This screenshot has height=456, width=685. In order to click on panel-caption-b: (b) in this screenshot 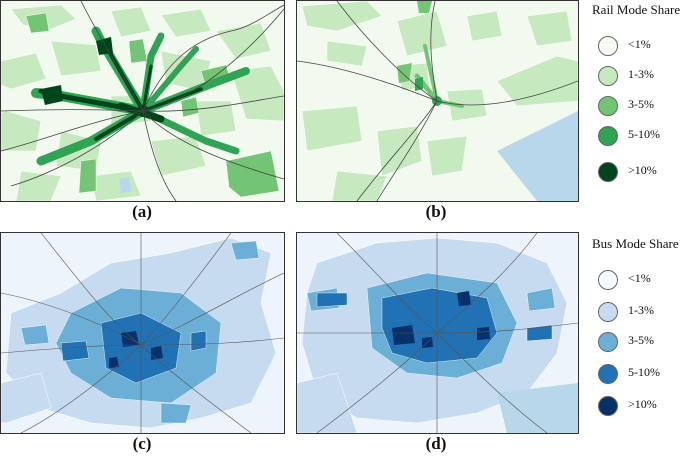, I will do `click(436, 211)`.